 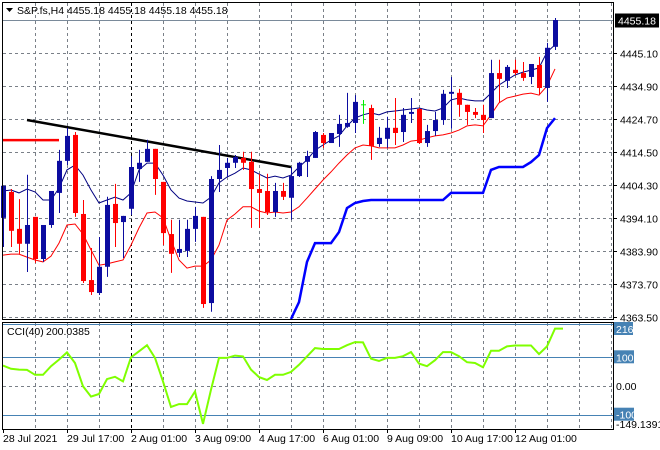 What do you see at coordinates (637, 22) in the screenshot?
I see `current-price-label: 4455.18` at bounding box center [637, 22].